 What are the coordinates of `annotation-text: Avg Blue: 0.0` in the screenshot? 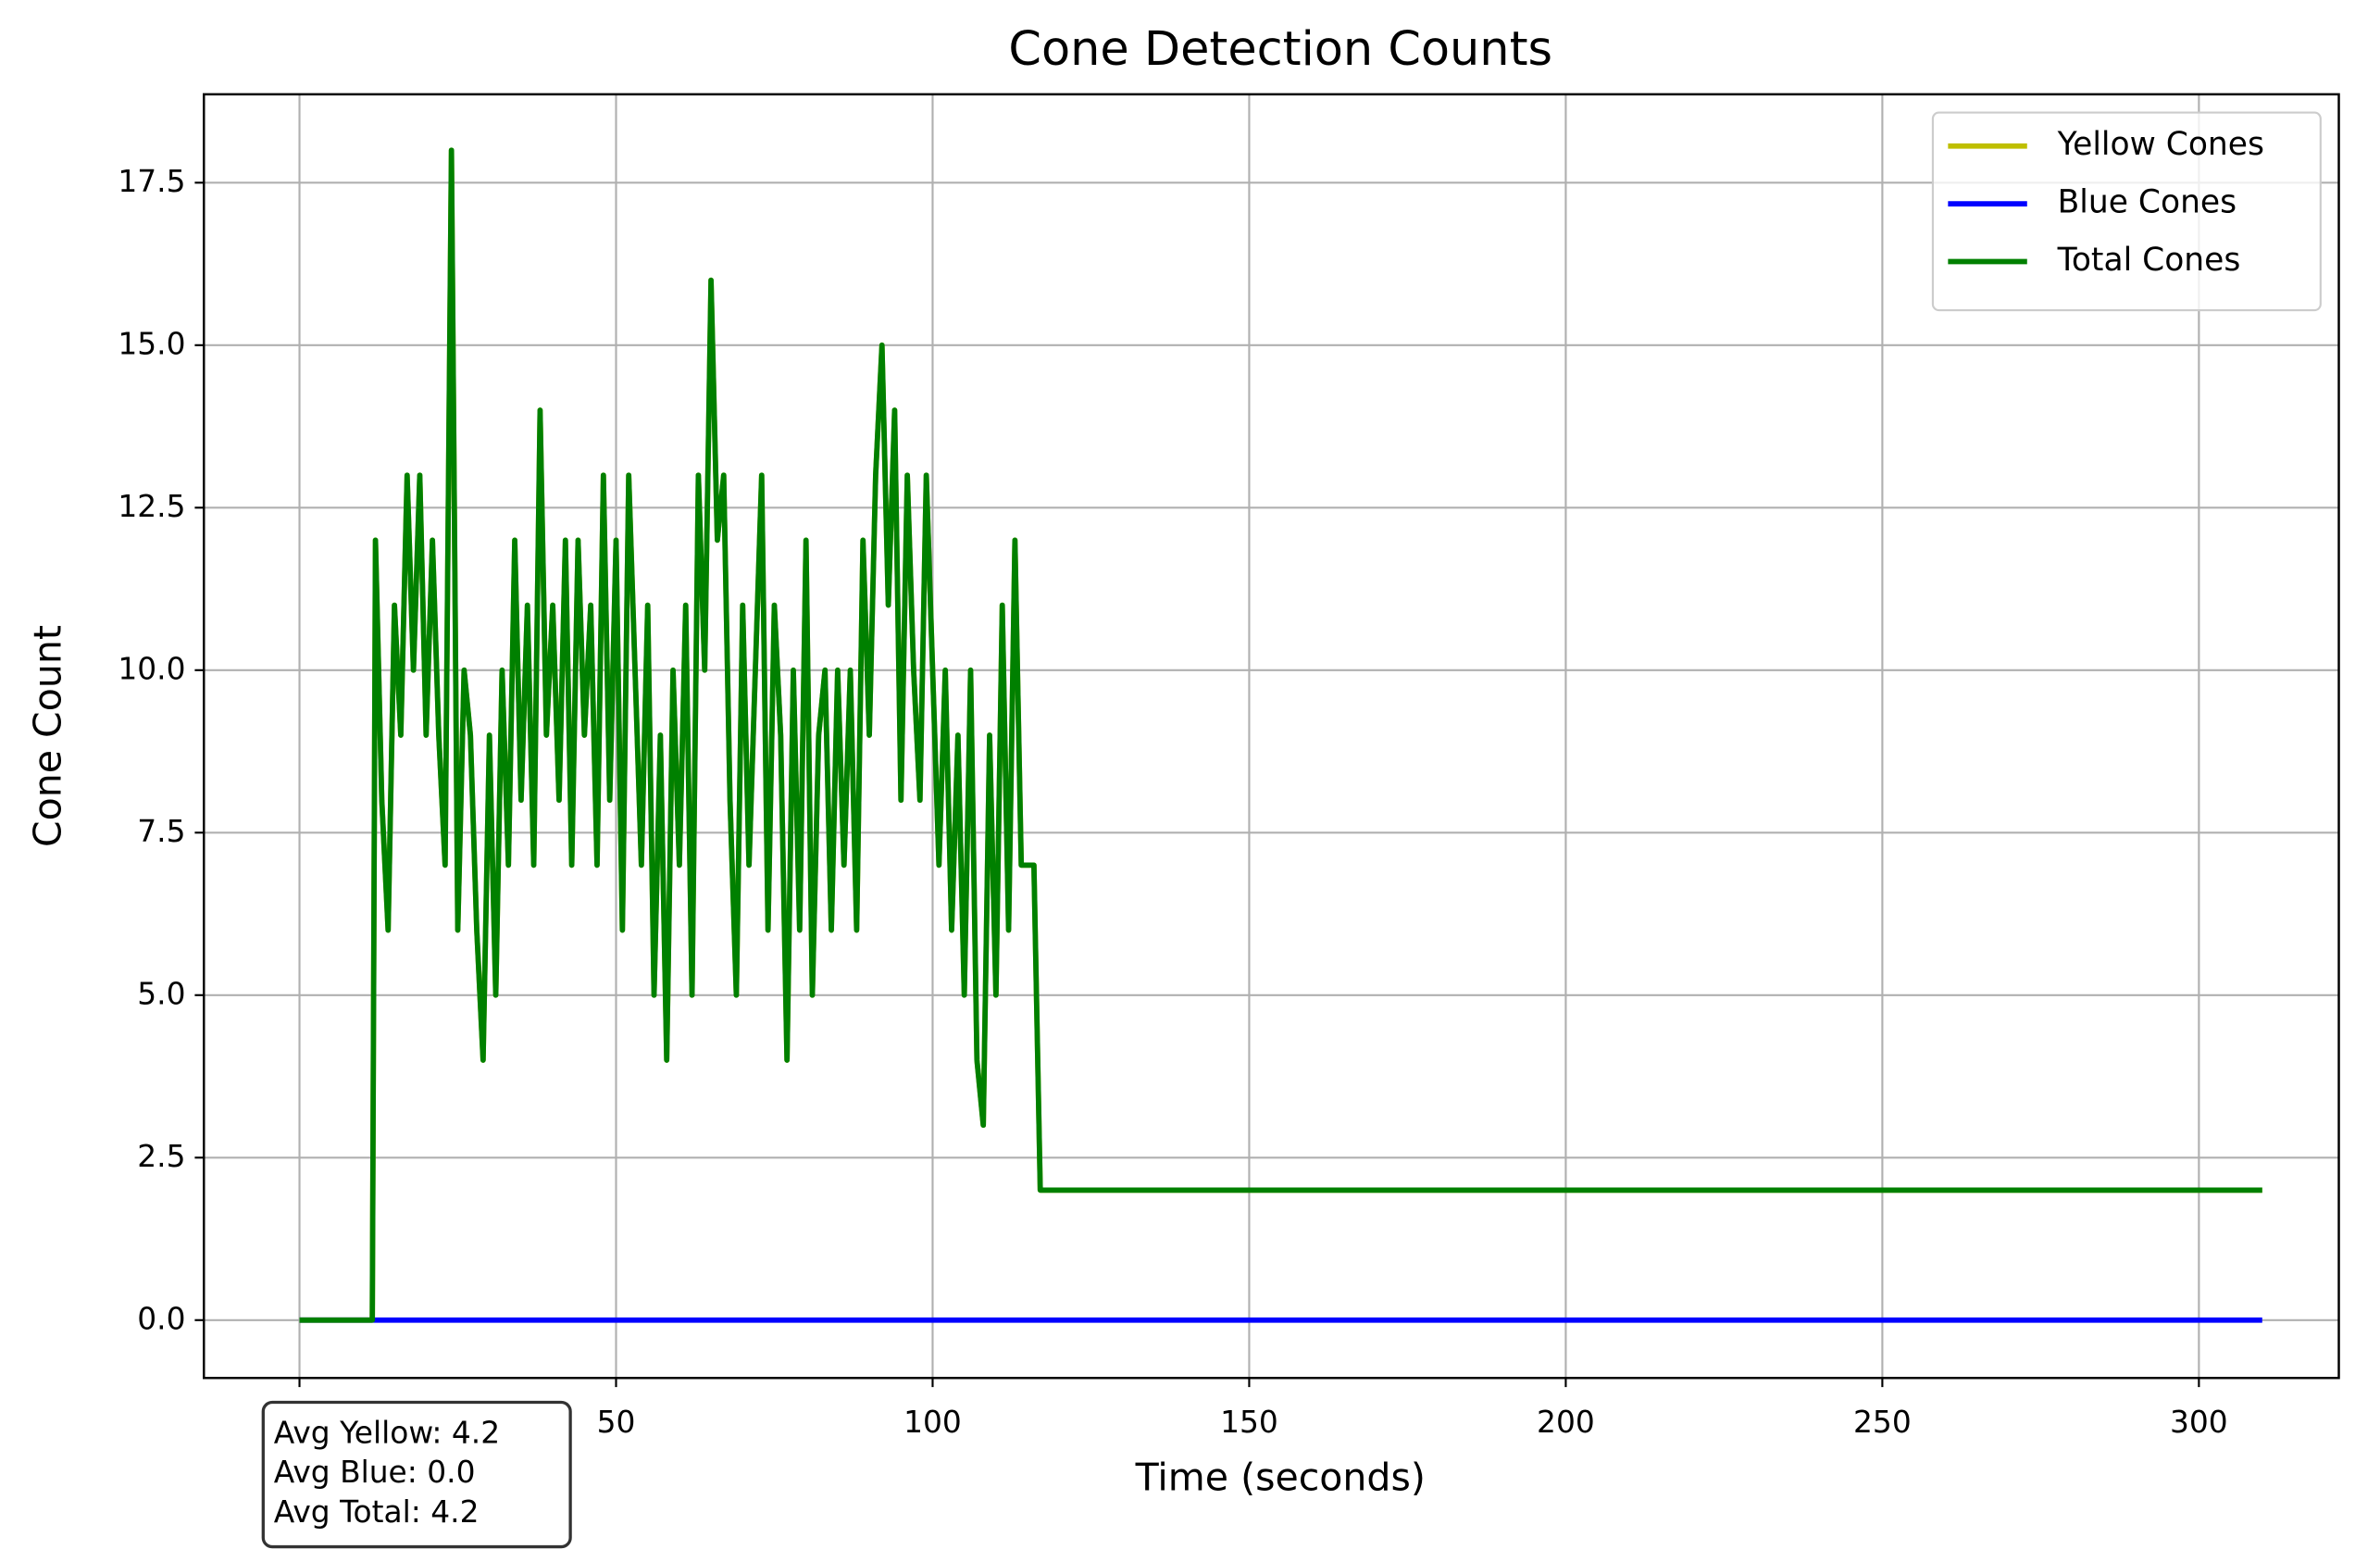 It's located at (375, 1472).